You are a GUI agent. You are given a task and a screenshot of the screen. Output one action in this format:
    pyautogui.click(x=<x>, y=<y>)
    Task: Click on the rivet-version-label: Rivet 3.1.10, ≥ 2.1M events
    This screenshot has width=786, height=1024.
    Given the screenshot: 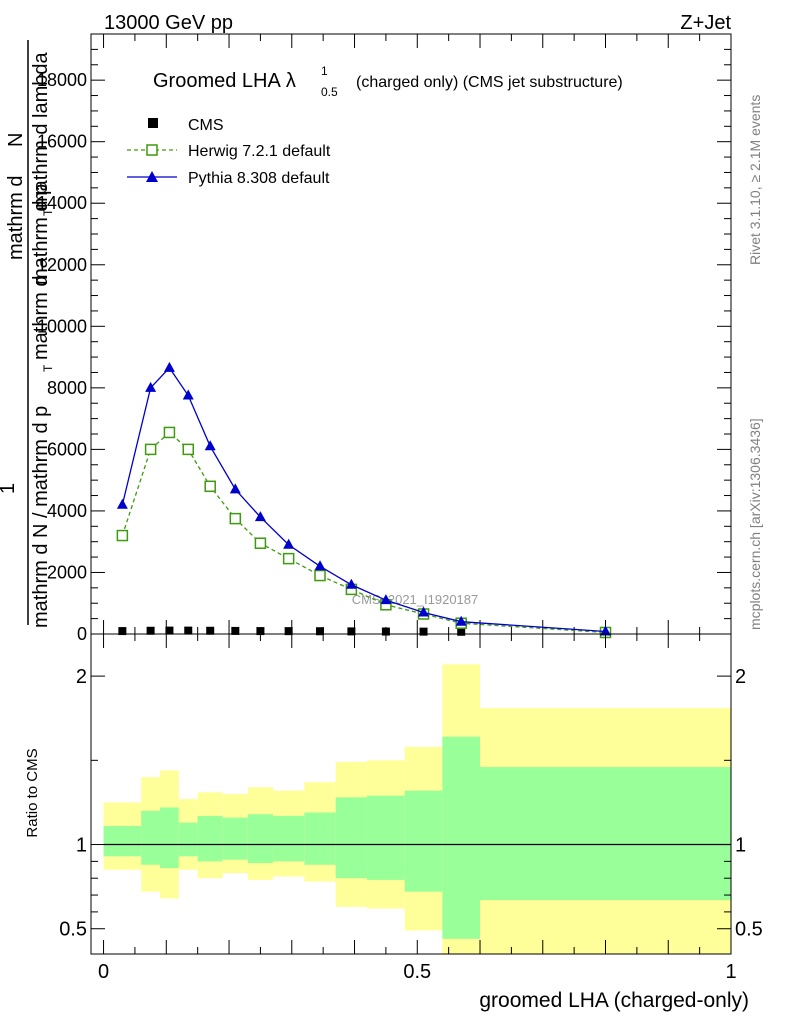 What is the action you would take?
    pyautogui.click(x=755, y=180)
    